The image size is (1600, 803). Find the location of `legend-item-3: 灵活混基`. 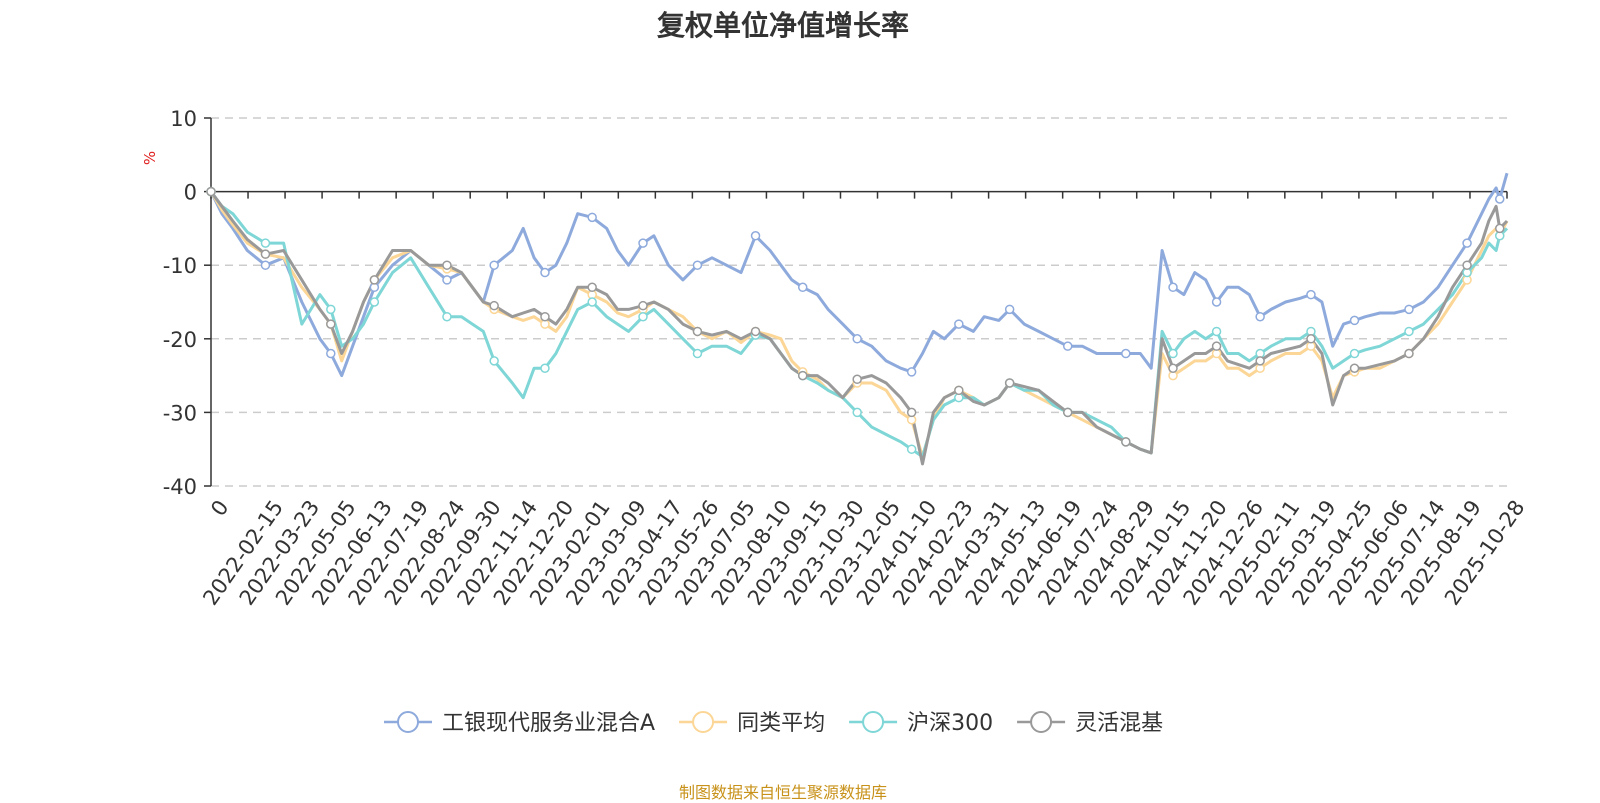

legend-item-3: 灵活混基 is located at coordinates (1090, 723).